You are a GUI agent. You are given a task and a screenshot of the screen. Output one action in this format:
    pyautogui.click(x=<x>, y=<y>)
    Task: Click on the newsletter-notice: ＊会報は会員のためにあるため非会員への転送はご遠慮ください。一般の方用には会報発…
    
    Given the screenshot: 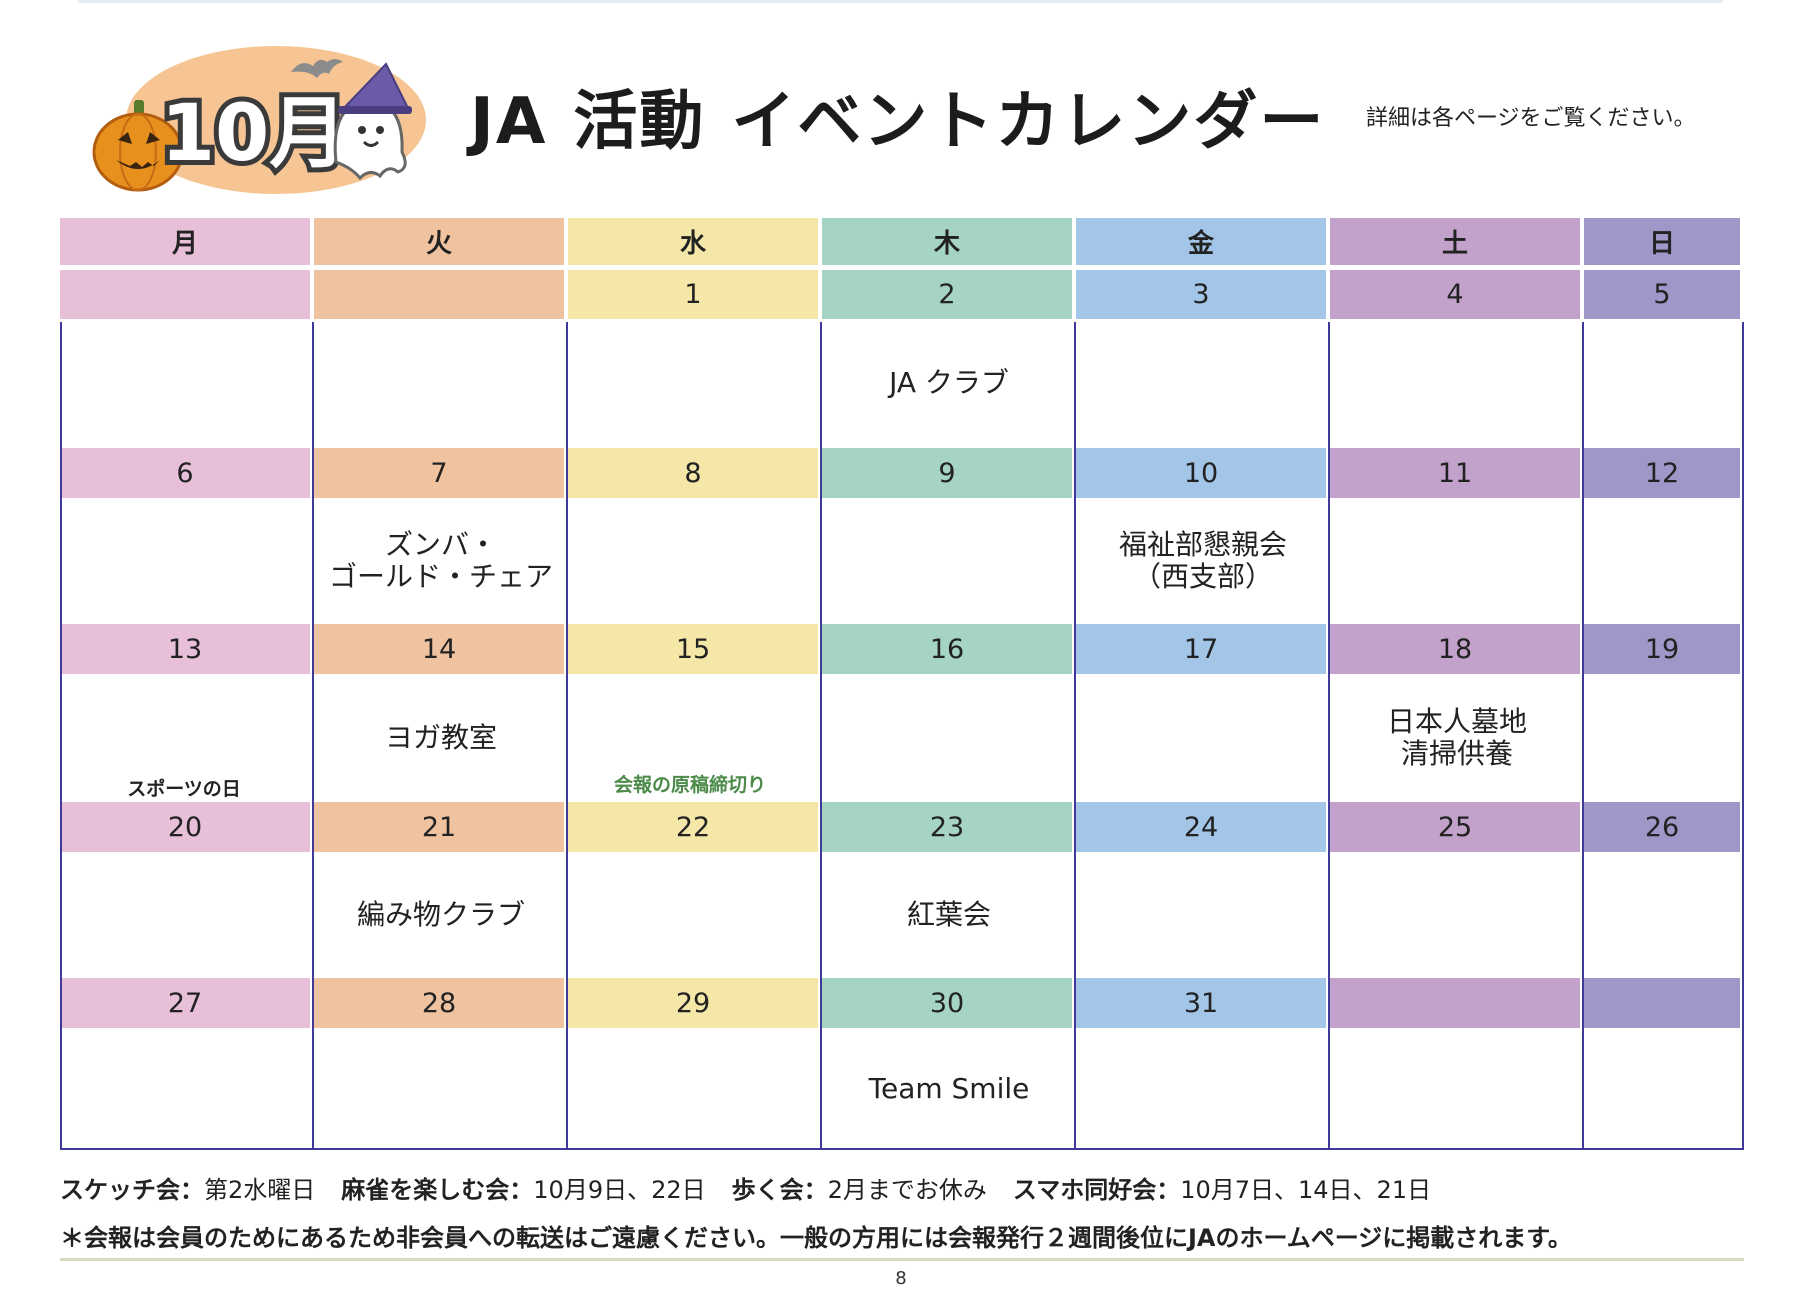 What is the action you would take?
    pyautogui.click(x=816, y=1238)
    